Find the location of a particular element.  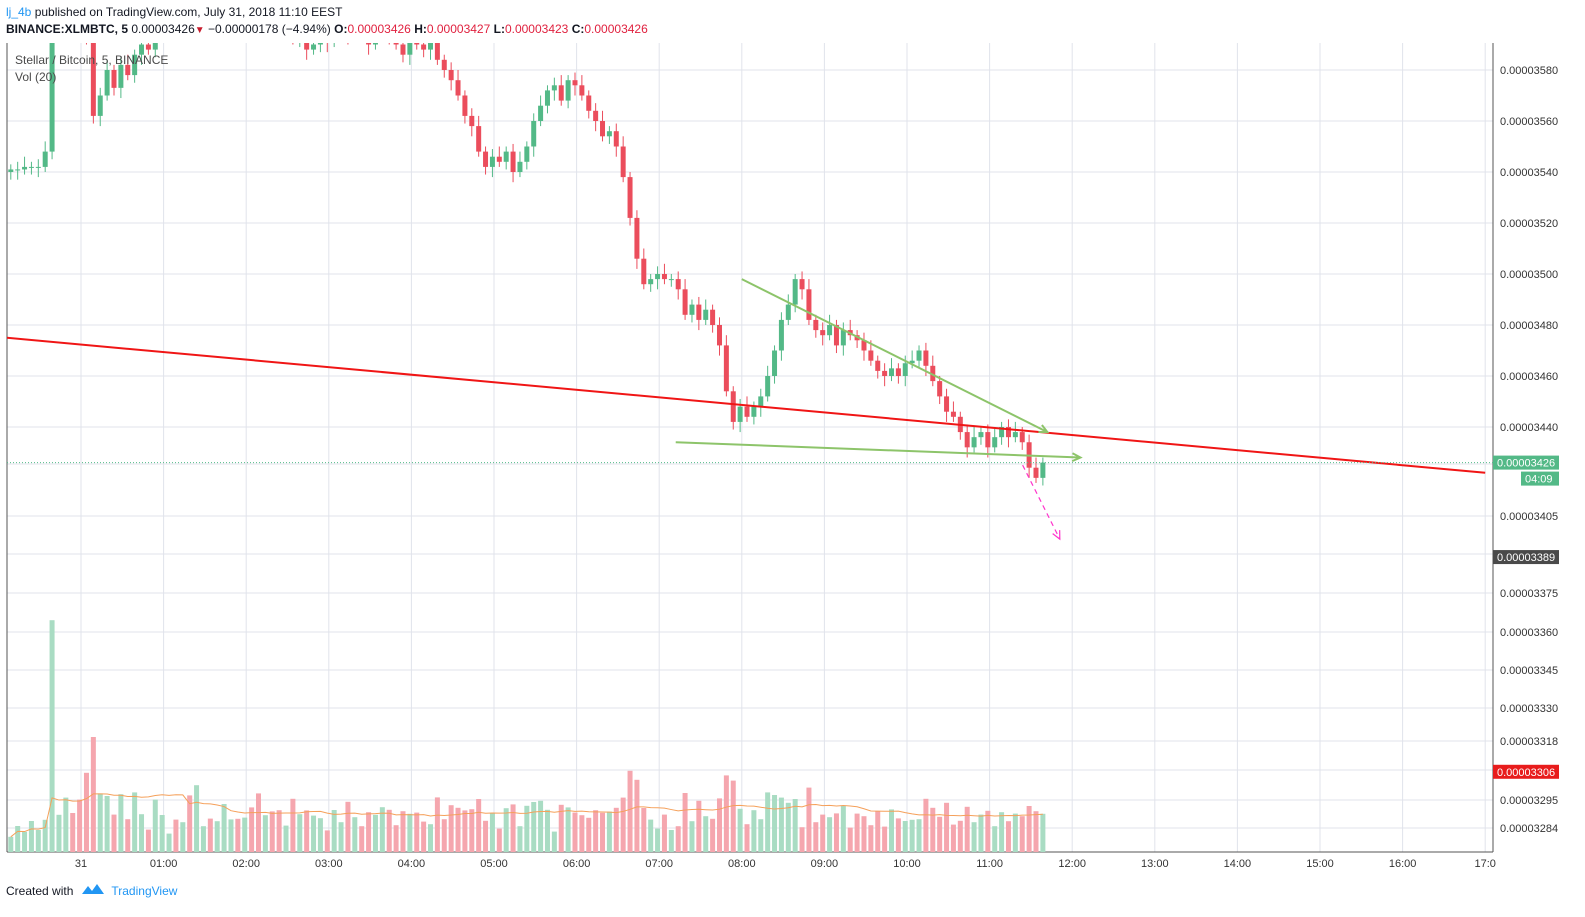

x-tick-label: 06:00 is located at coordinates (577, 864).